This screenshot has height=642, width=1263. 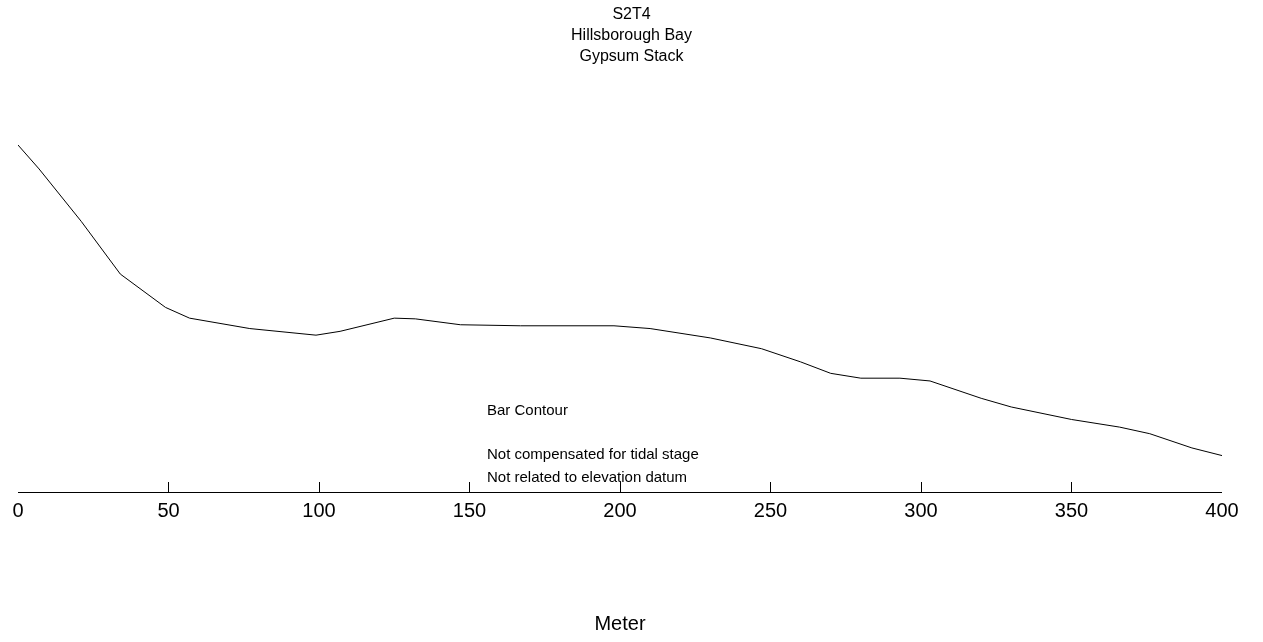 What do you see at coordinates (168, 510) in the screenshot?
I see `x-tick-label: 50` at bounding box center [168, 510].